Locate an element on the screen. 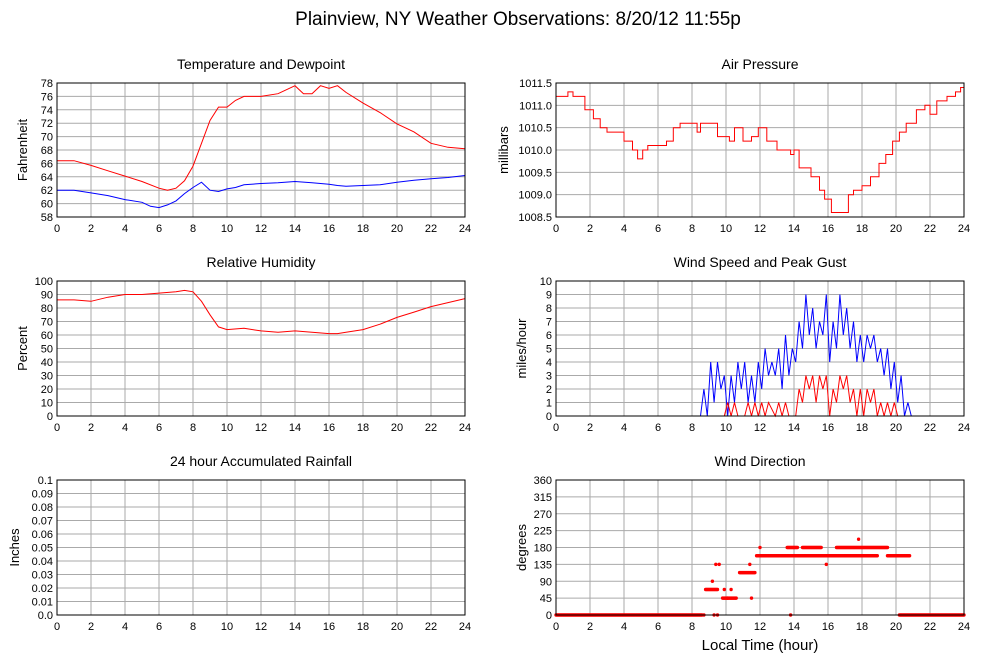  temperature-and-dewpoint-x-tick-label: 8 is located at coordinates (193, 229).